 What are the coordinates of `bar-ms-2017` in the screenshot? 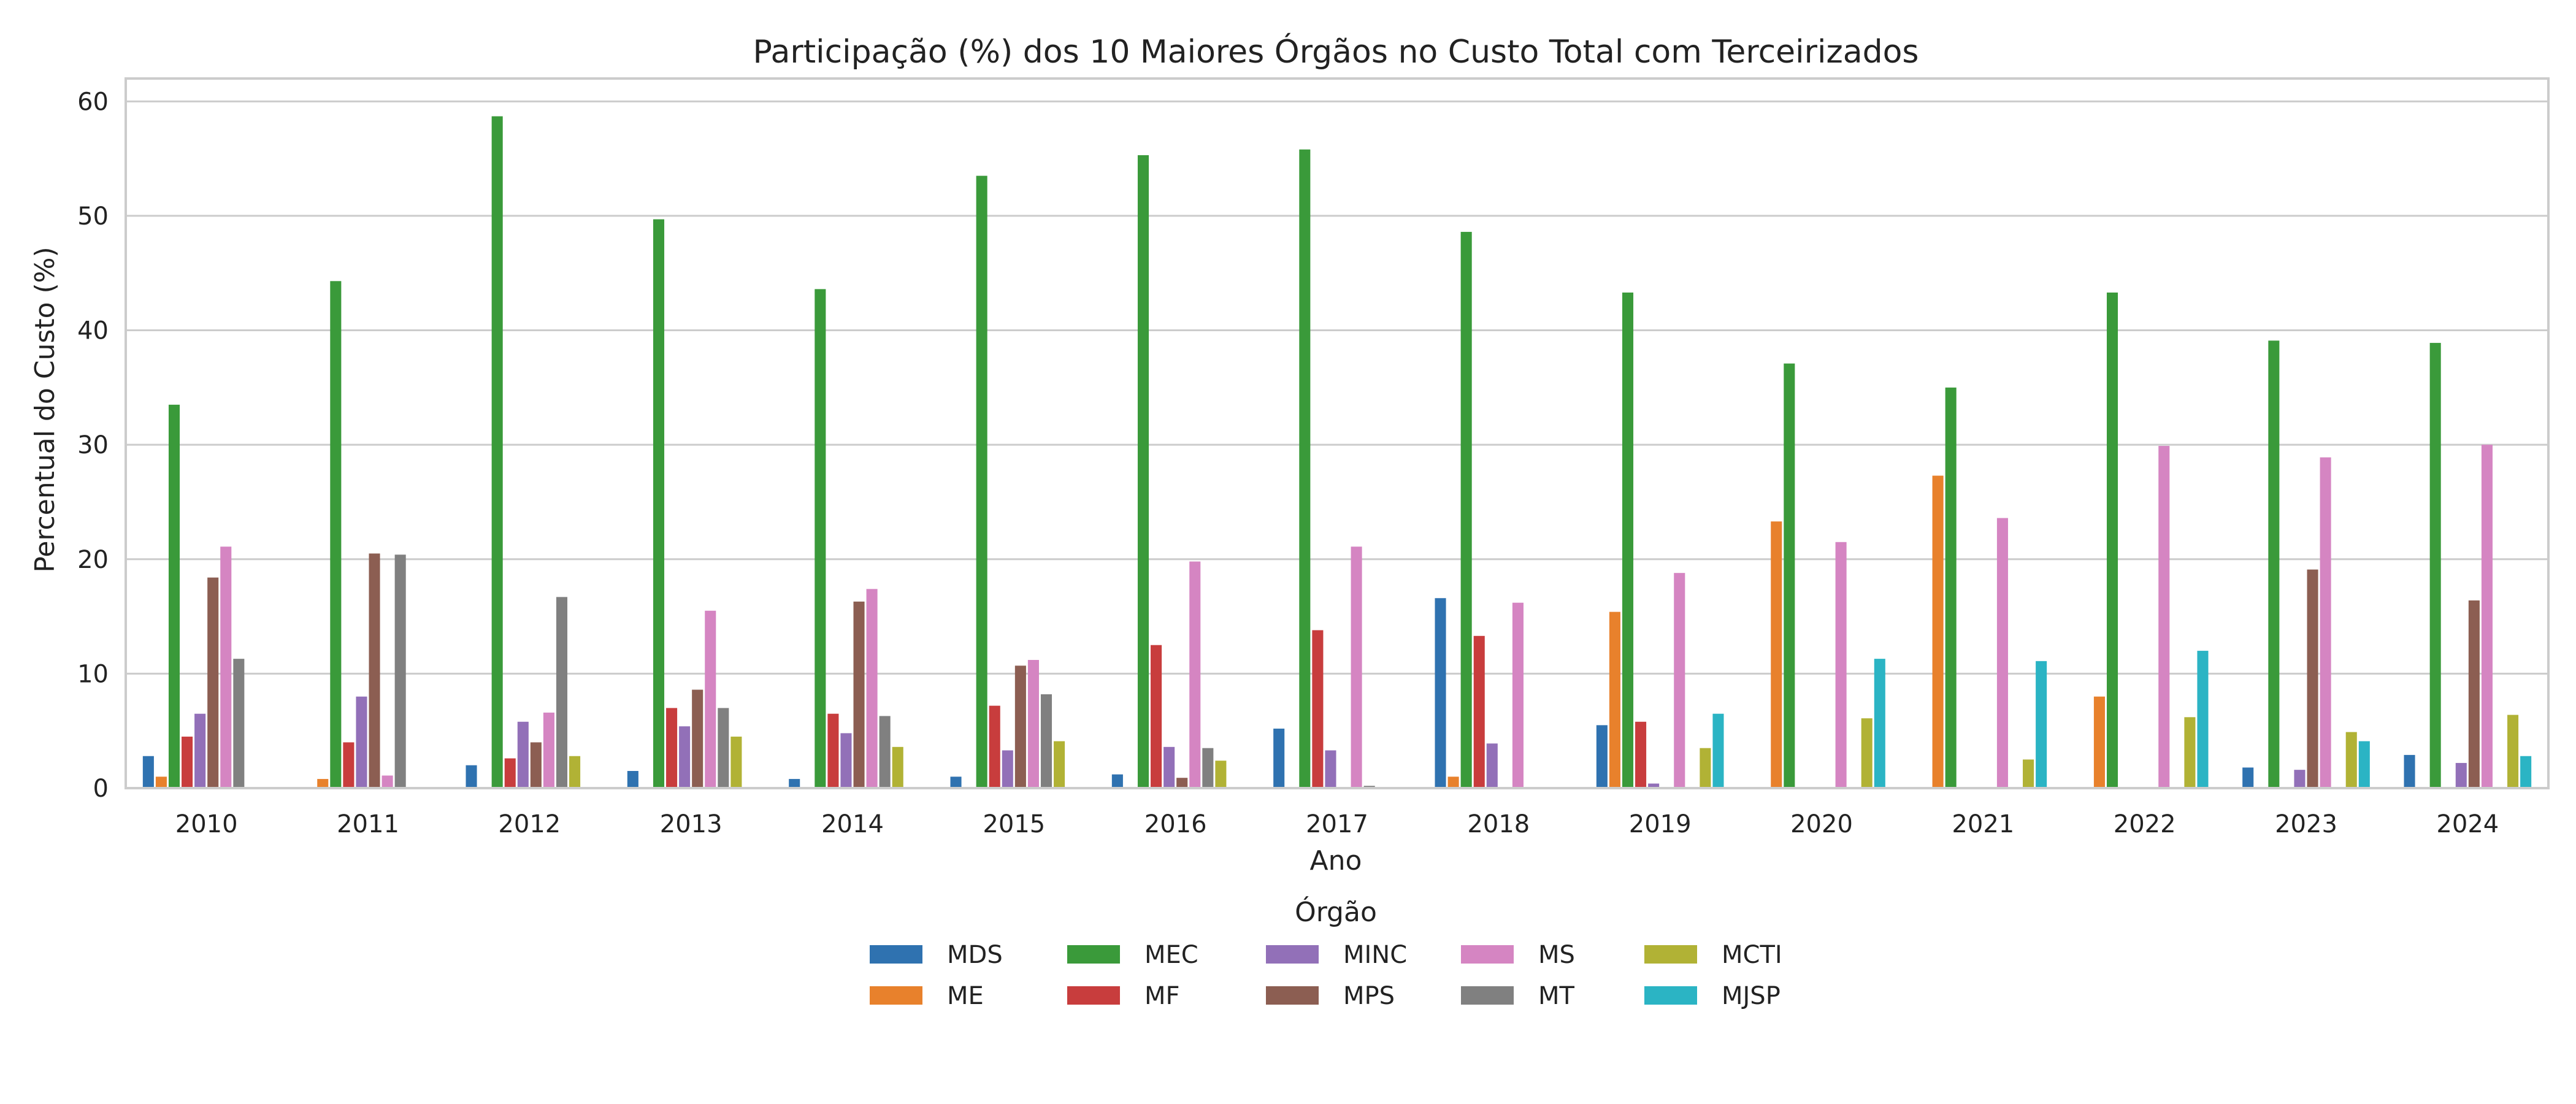 It's located at (1356, 667).